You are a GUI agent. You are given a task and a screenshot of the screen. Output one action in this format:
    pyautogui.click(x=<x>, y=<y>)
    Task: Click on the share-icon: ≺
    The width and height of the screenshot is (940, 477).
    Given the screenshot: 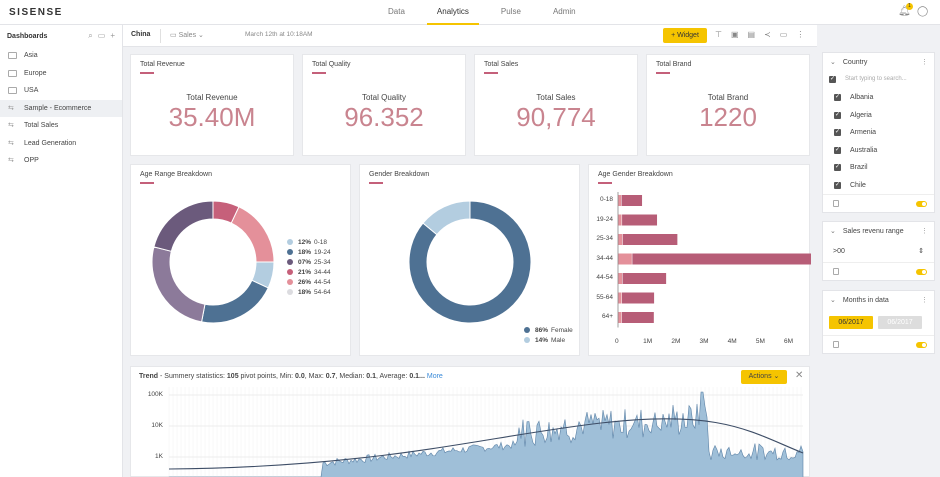 What is the action you would take?
    pyautogui.click(x=767, y=34)
    